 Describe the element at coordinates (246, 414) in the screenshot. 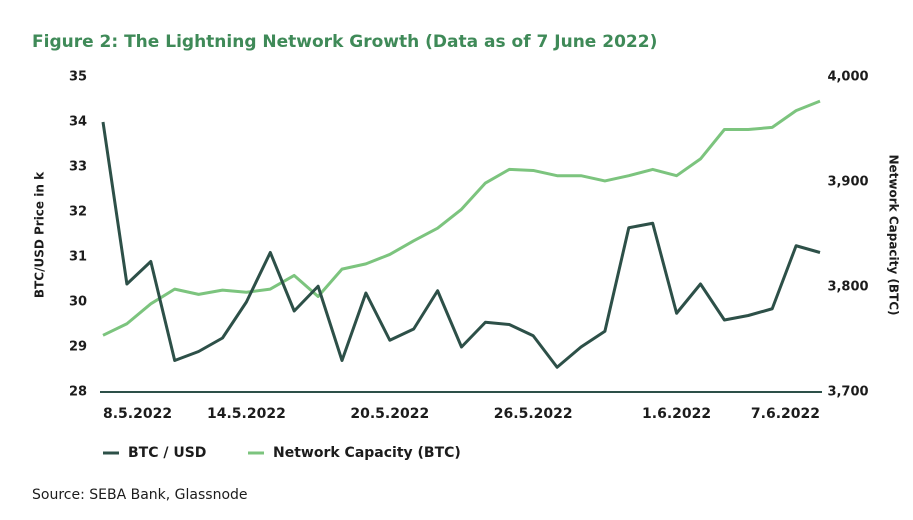

I see `x-tick-label: 14.5.2022` at that location.